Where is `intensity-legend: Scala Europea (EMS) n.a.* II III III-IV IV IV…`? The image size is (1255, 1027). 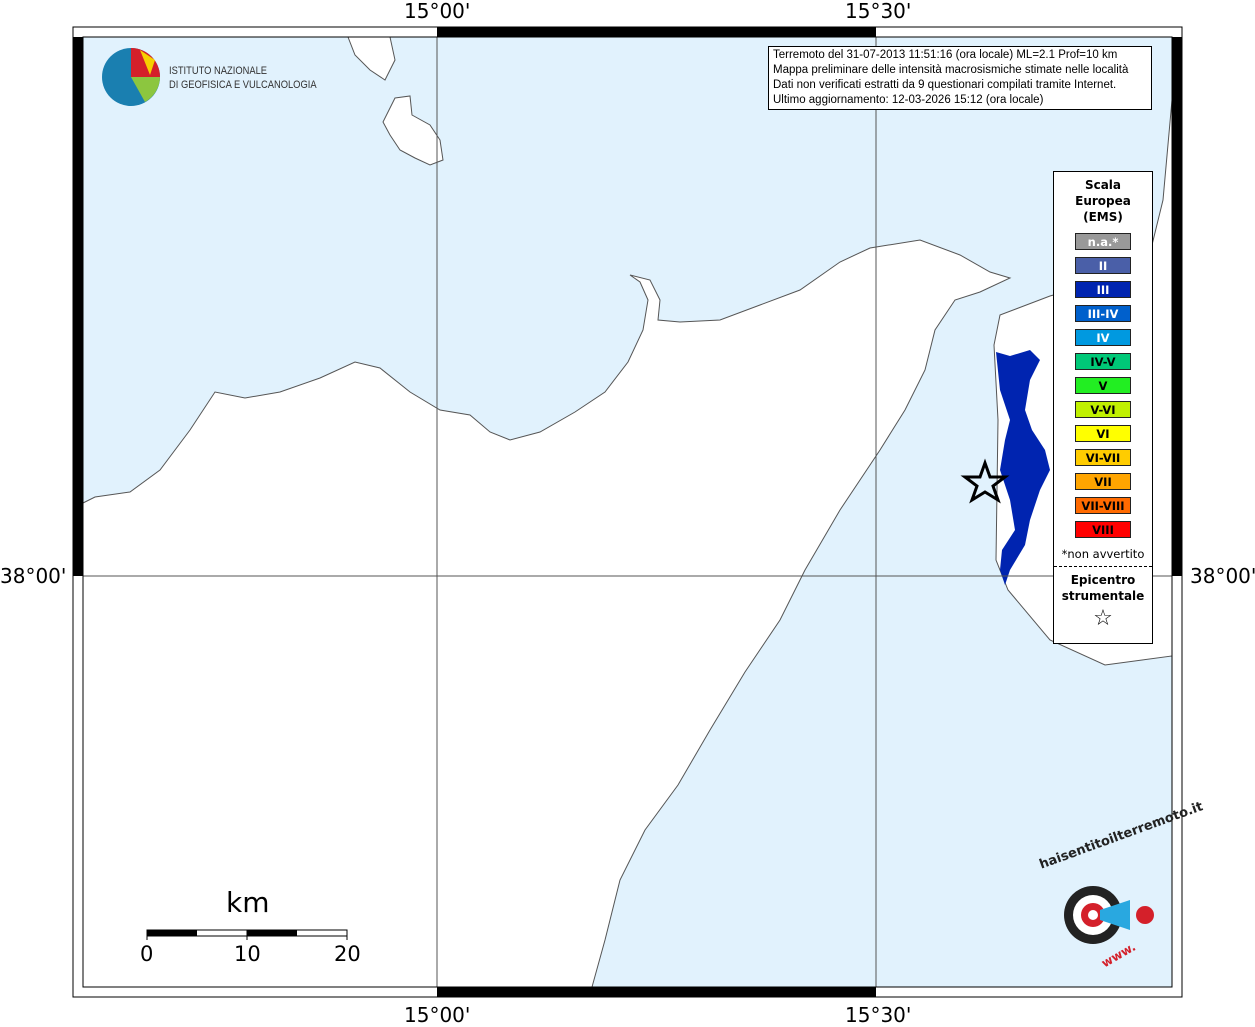
intensity-legend: Scala Europea (EMS) n.a.* II III III-IV IV IV… is located at coordinates (1103, 407).